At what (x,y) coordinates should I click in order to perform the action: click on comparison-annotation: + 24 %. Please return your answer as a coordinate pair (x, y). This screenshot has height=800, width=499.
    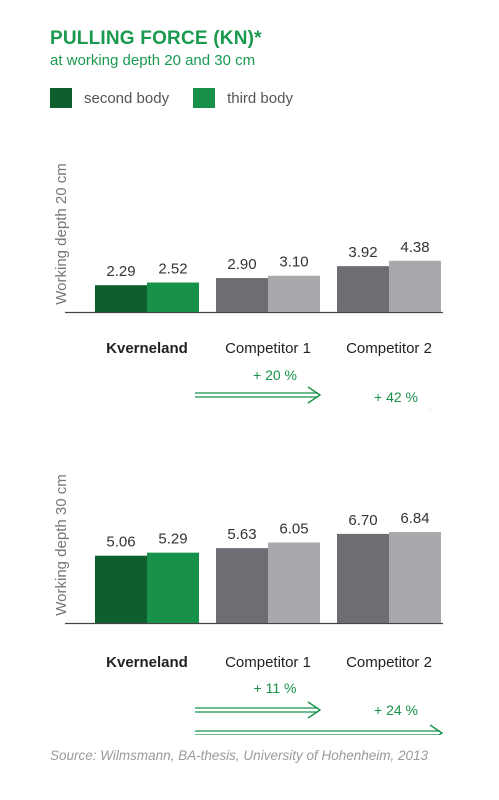
    Looking at the image, I should click on (396, 710).